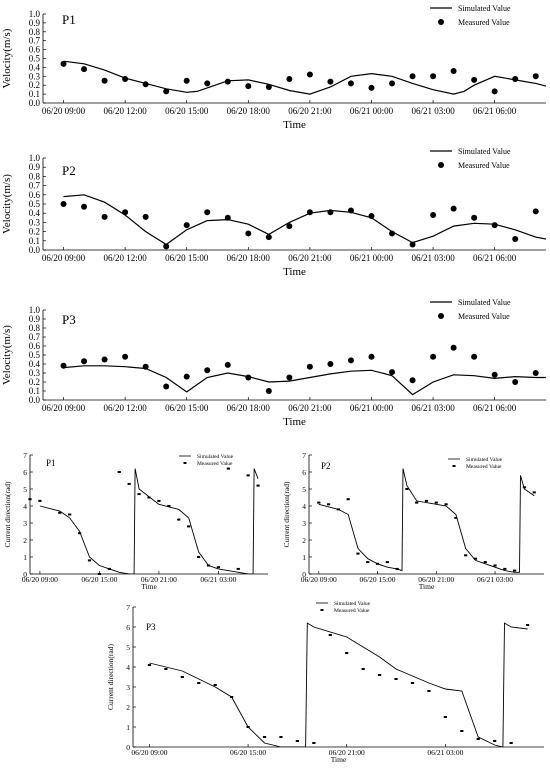 This screenshot has width=550, height=768. What do you see at coordinates (34, 85) in the screenshot?
I see `y-tick-label: 0.2` at bounding box center [34, 85].